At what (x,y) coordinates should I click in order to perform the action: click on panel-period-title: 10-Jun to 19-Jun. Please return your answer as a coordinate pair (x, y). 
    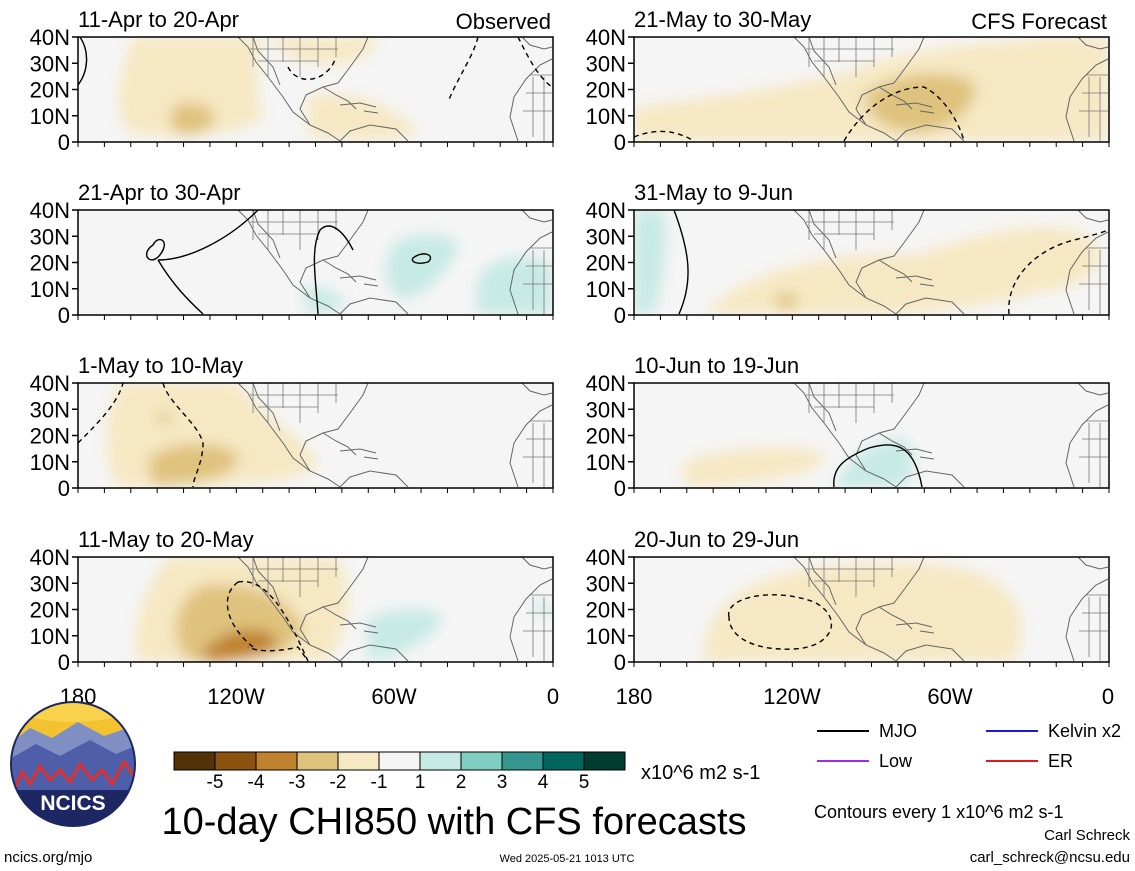
    Looking at the image, I should click on (716, 365).